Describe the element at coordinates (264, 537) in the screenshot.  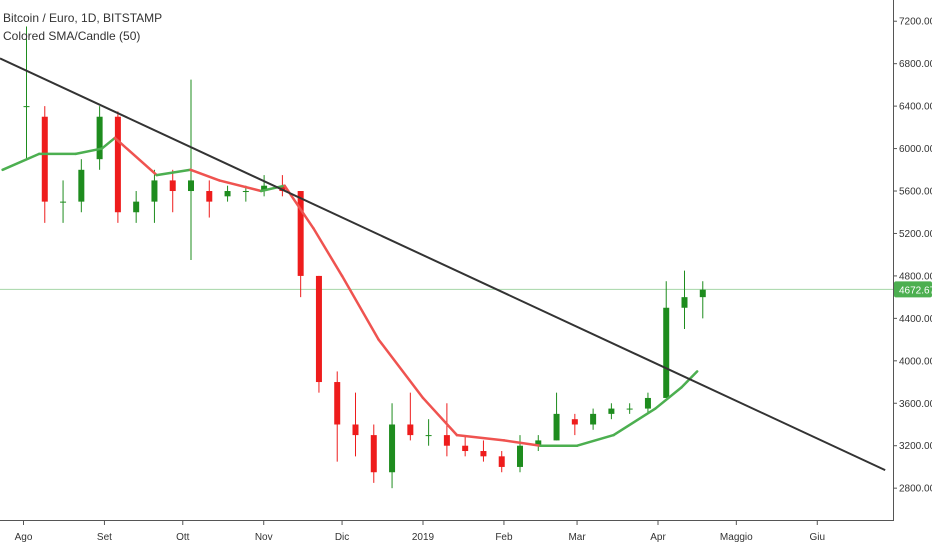
I see `time-tick-label: Nov` at that location.